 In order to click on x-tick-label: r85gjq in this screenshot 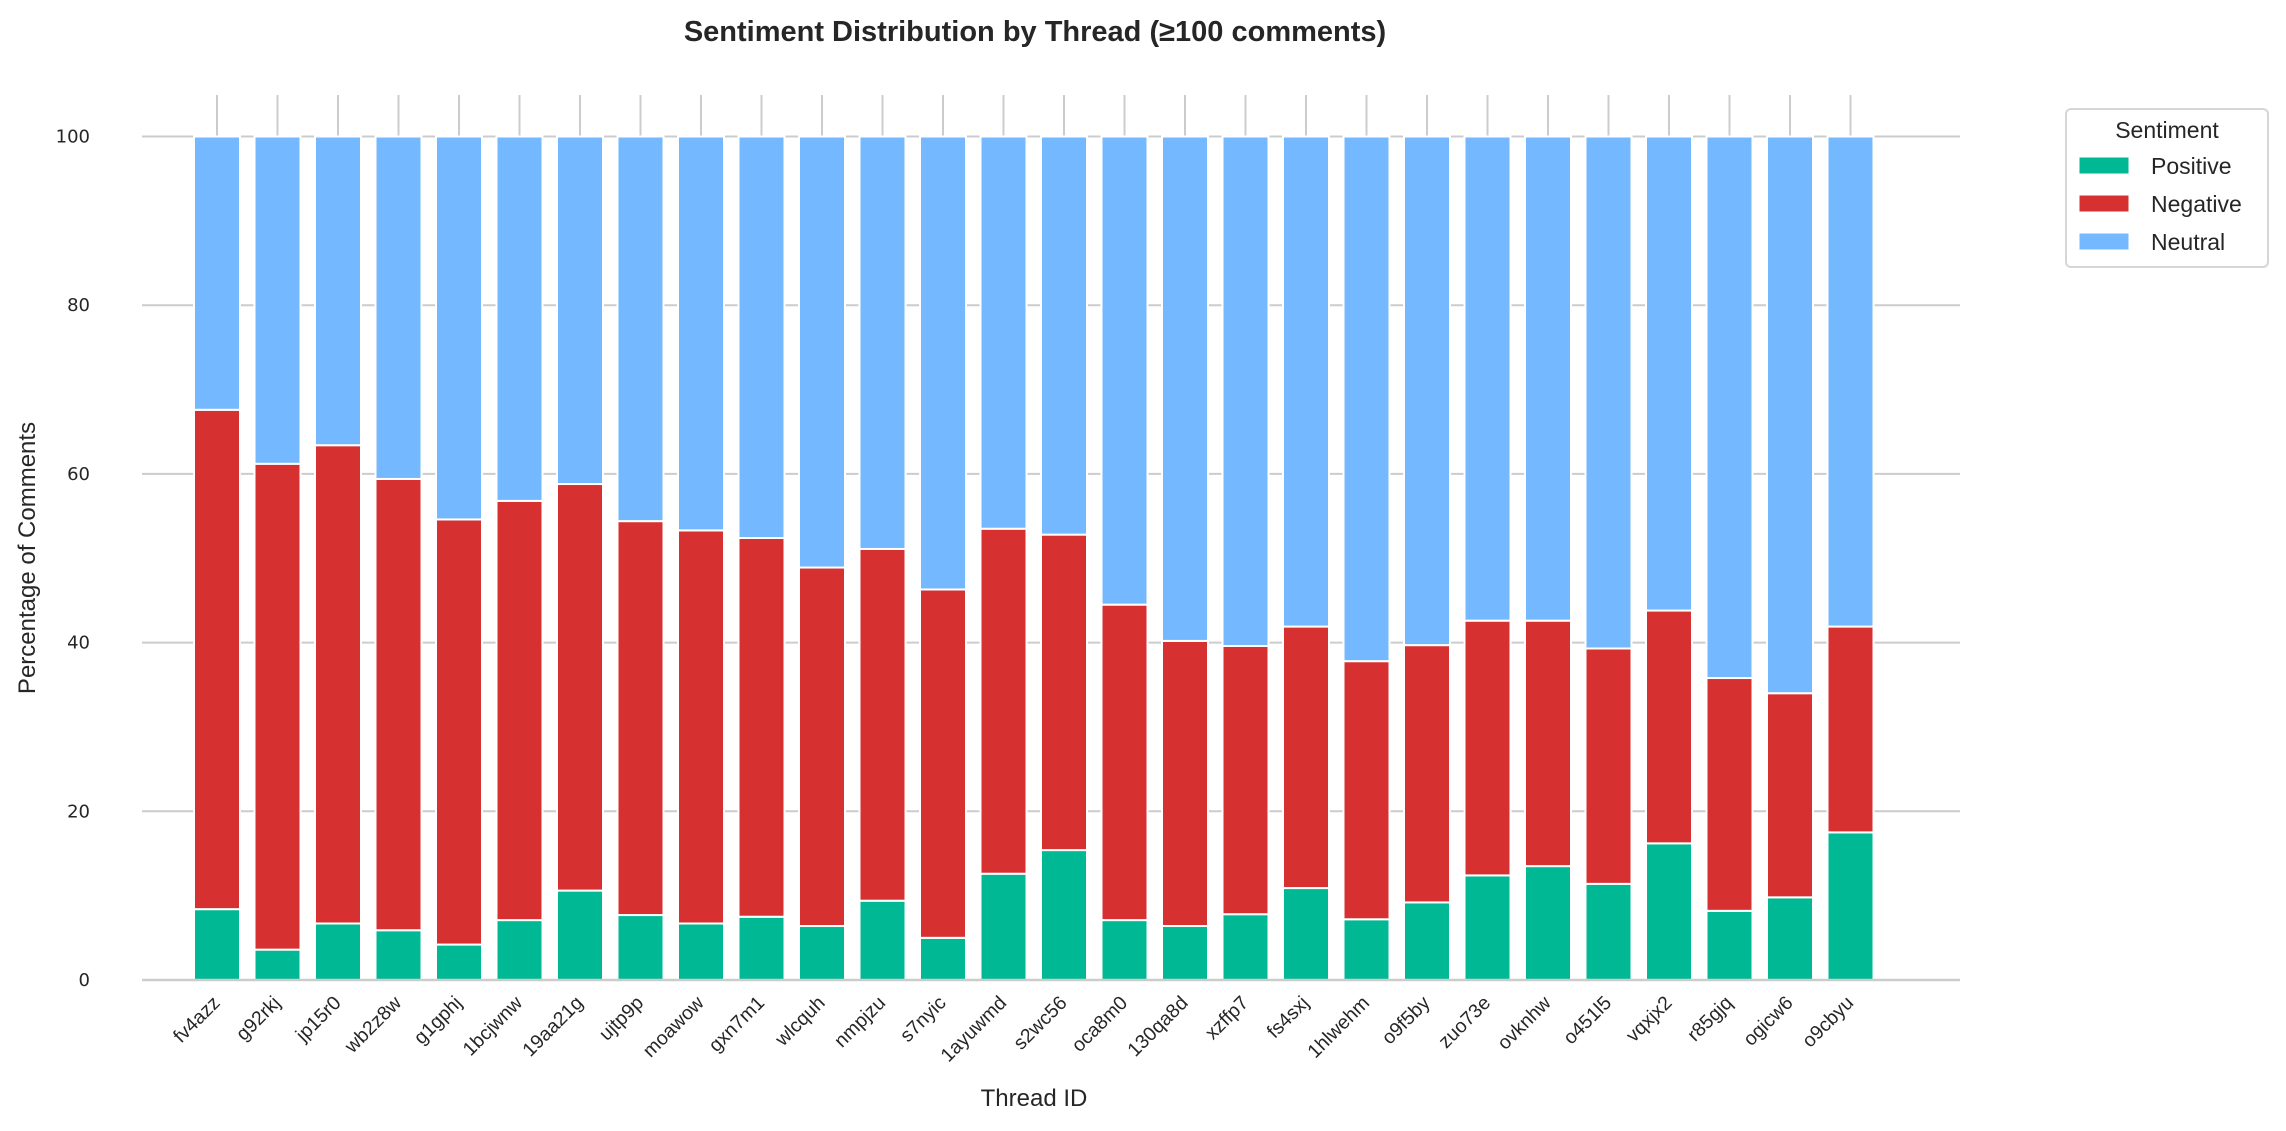, I will do `click(1710, 1019)`.